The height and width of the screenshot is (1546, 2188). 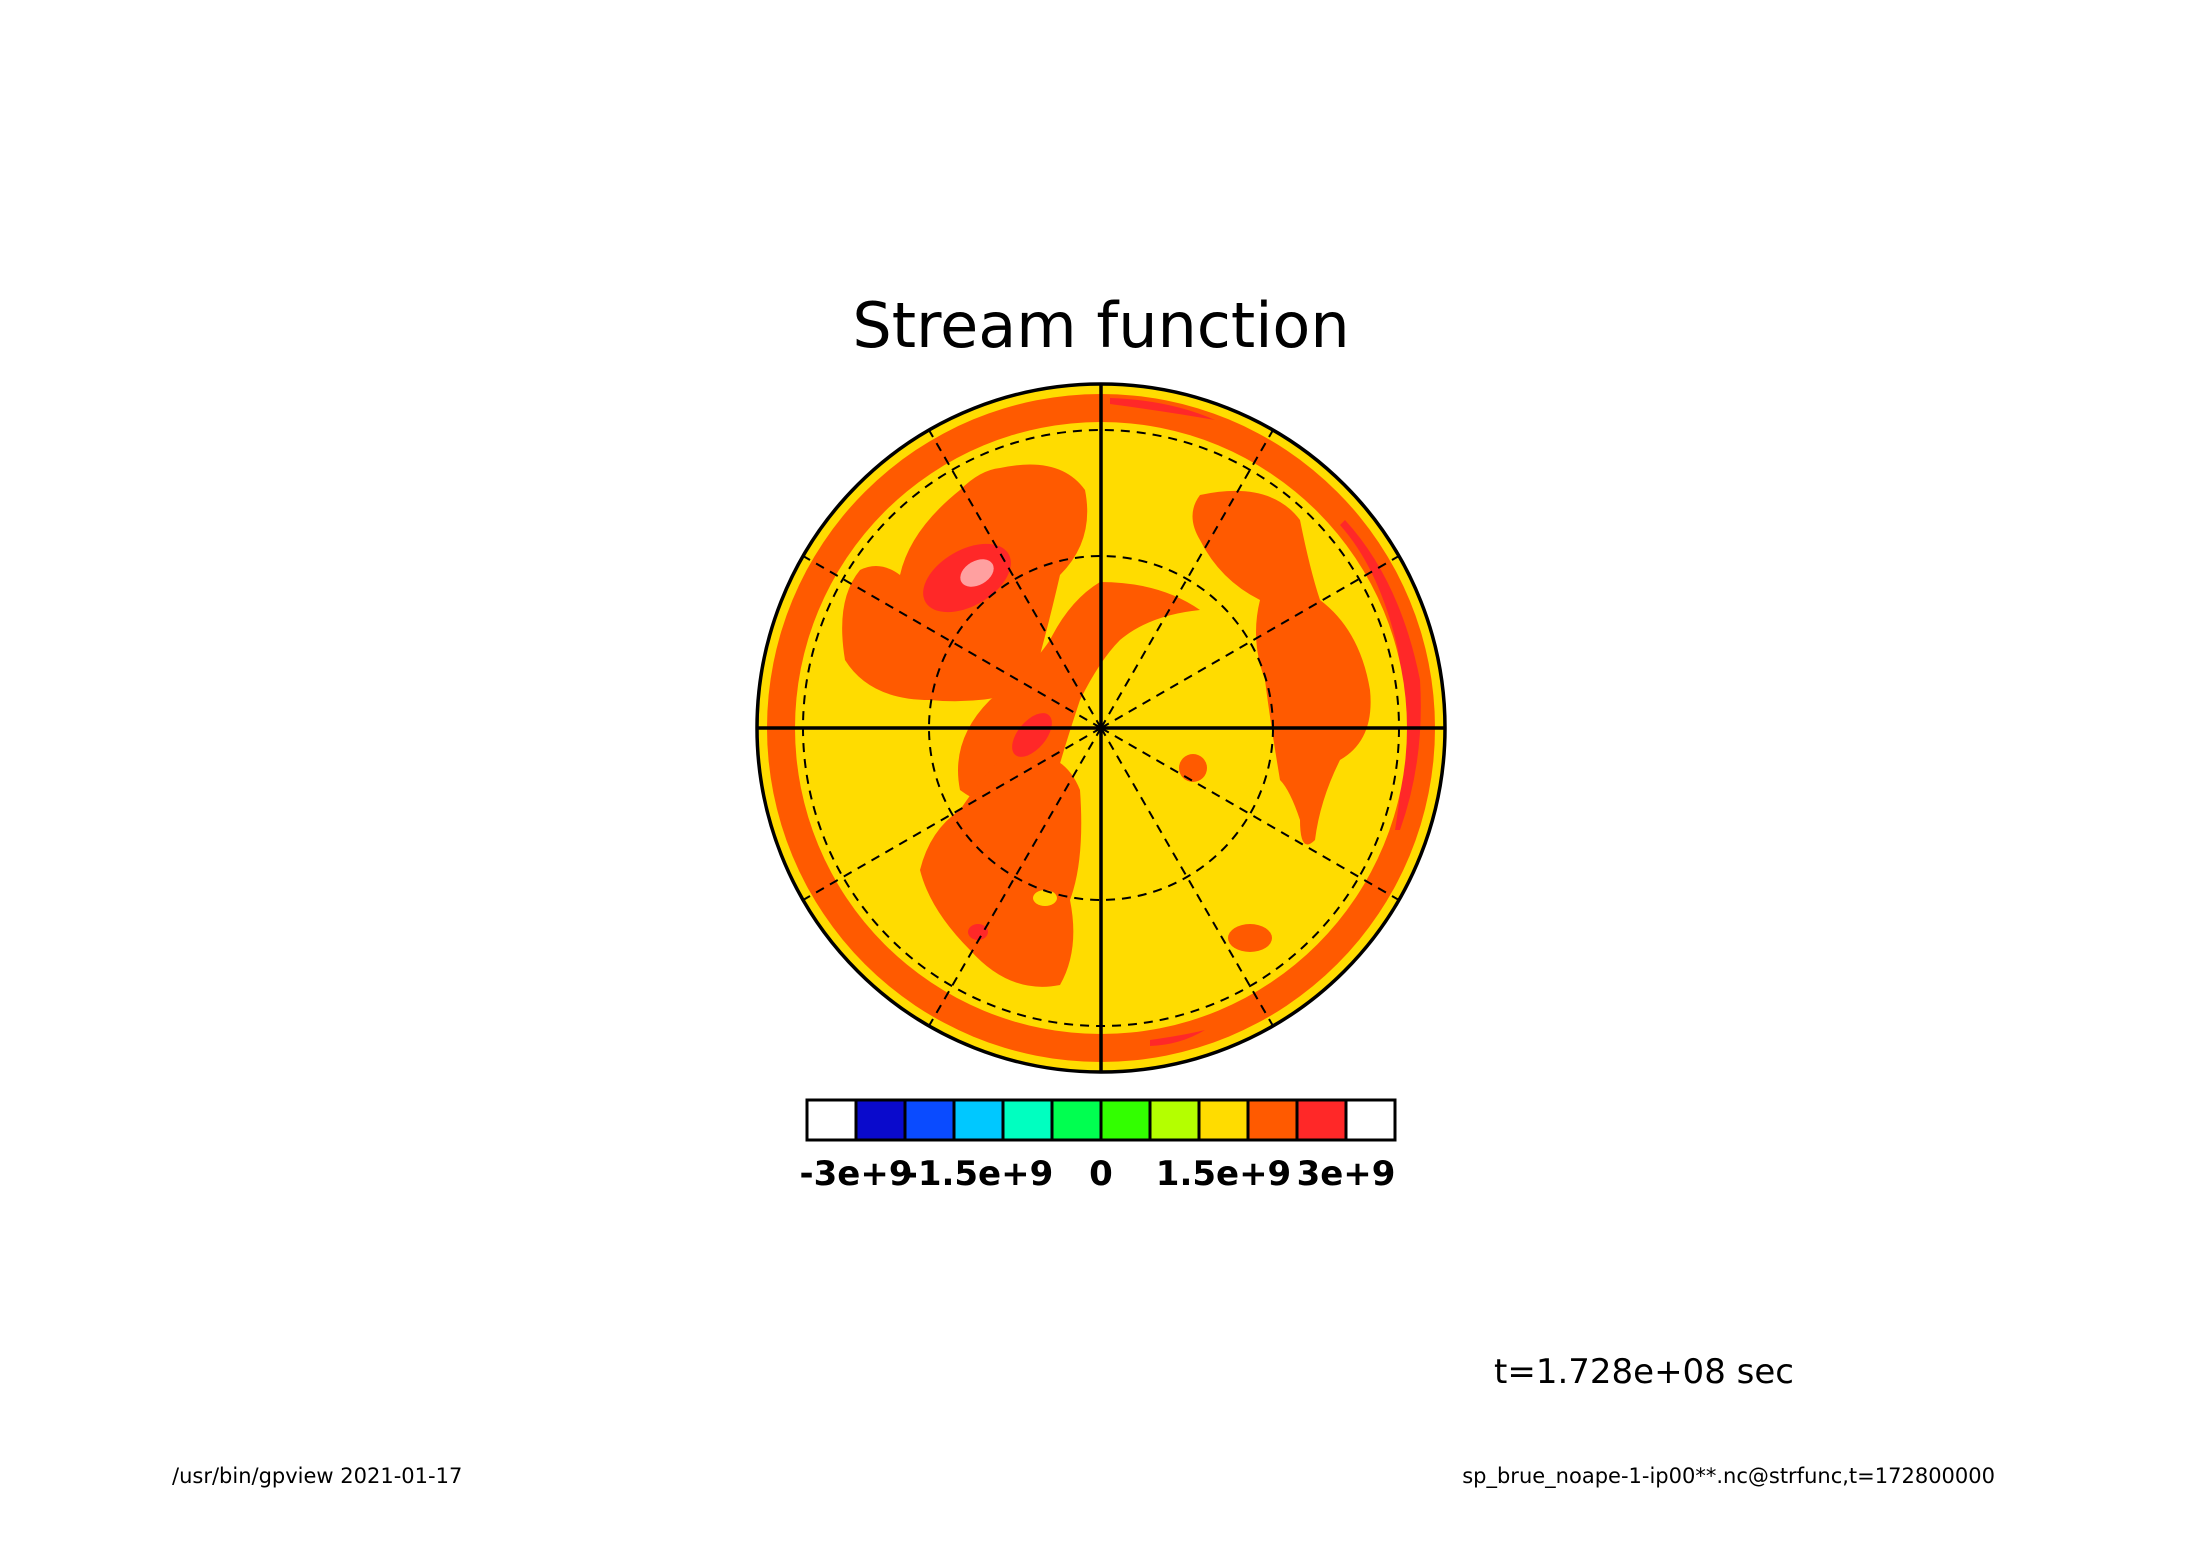 What do you see at coordinates (1250, 938) in the screenshot?
I see `orange-spot-southeast` at bounding box center [1250, 938].